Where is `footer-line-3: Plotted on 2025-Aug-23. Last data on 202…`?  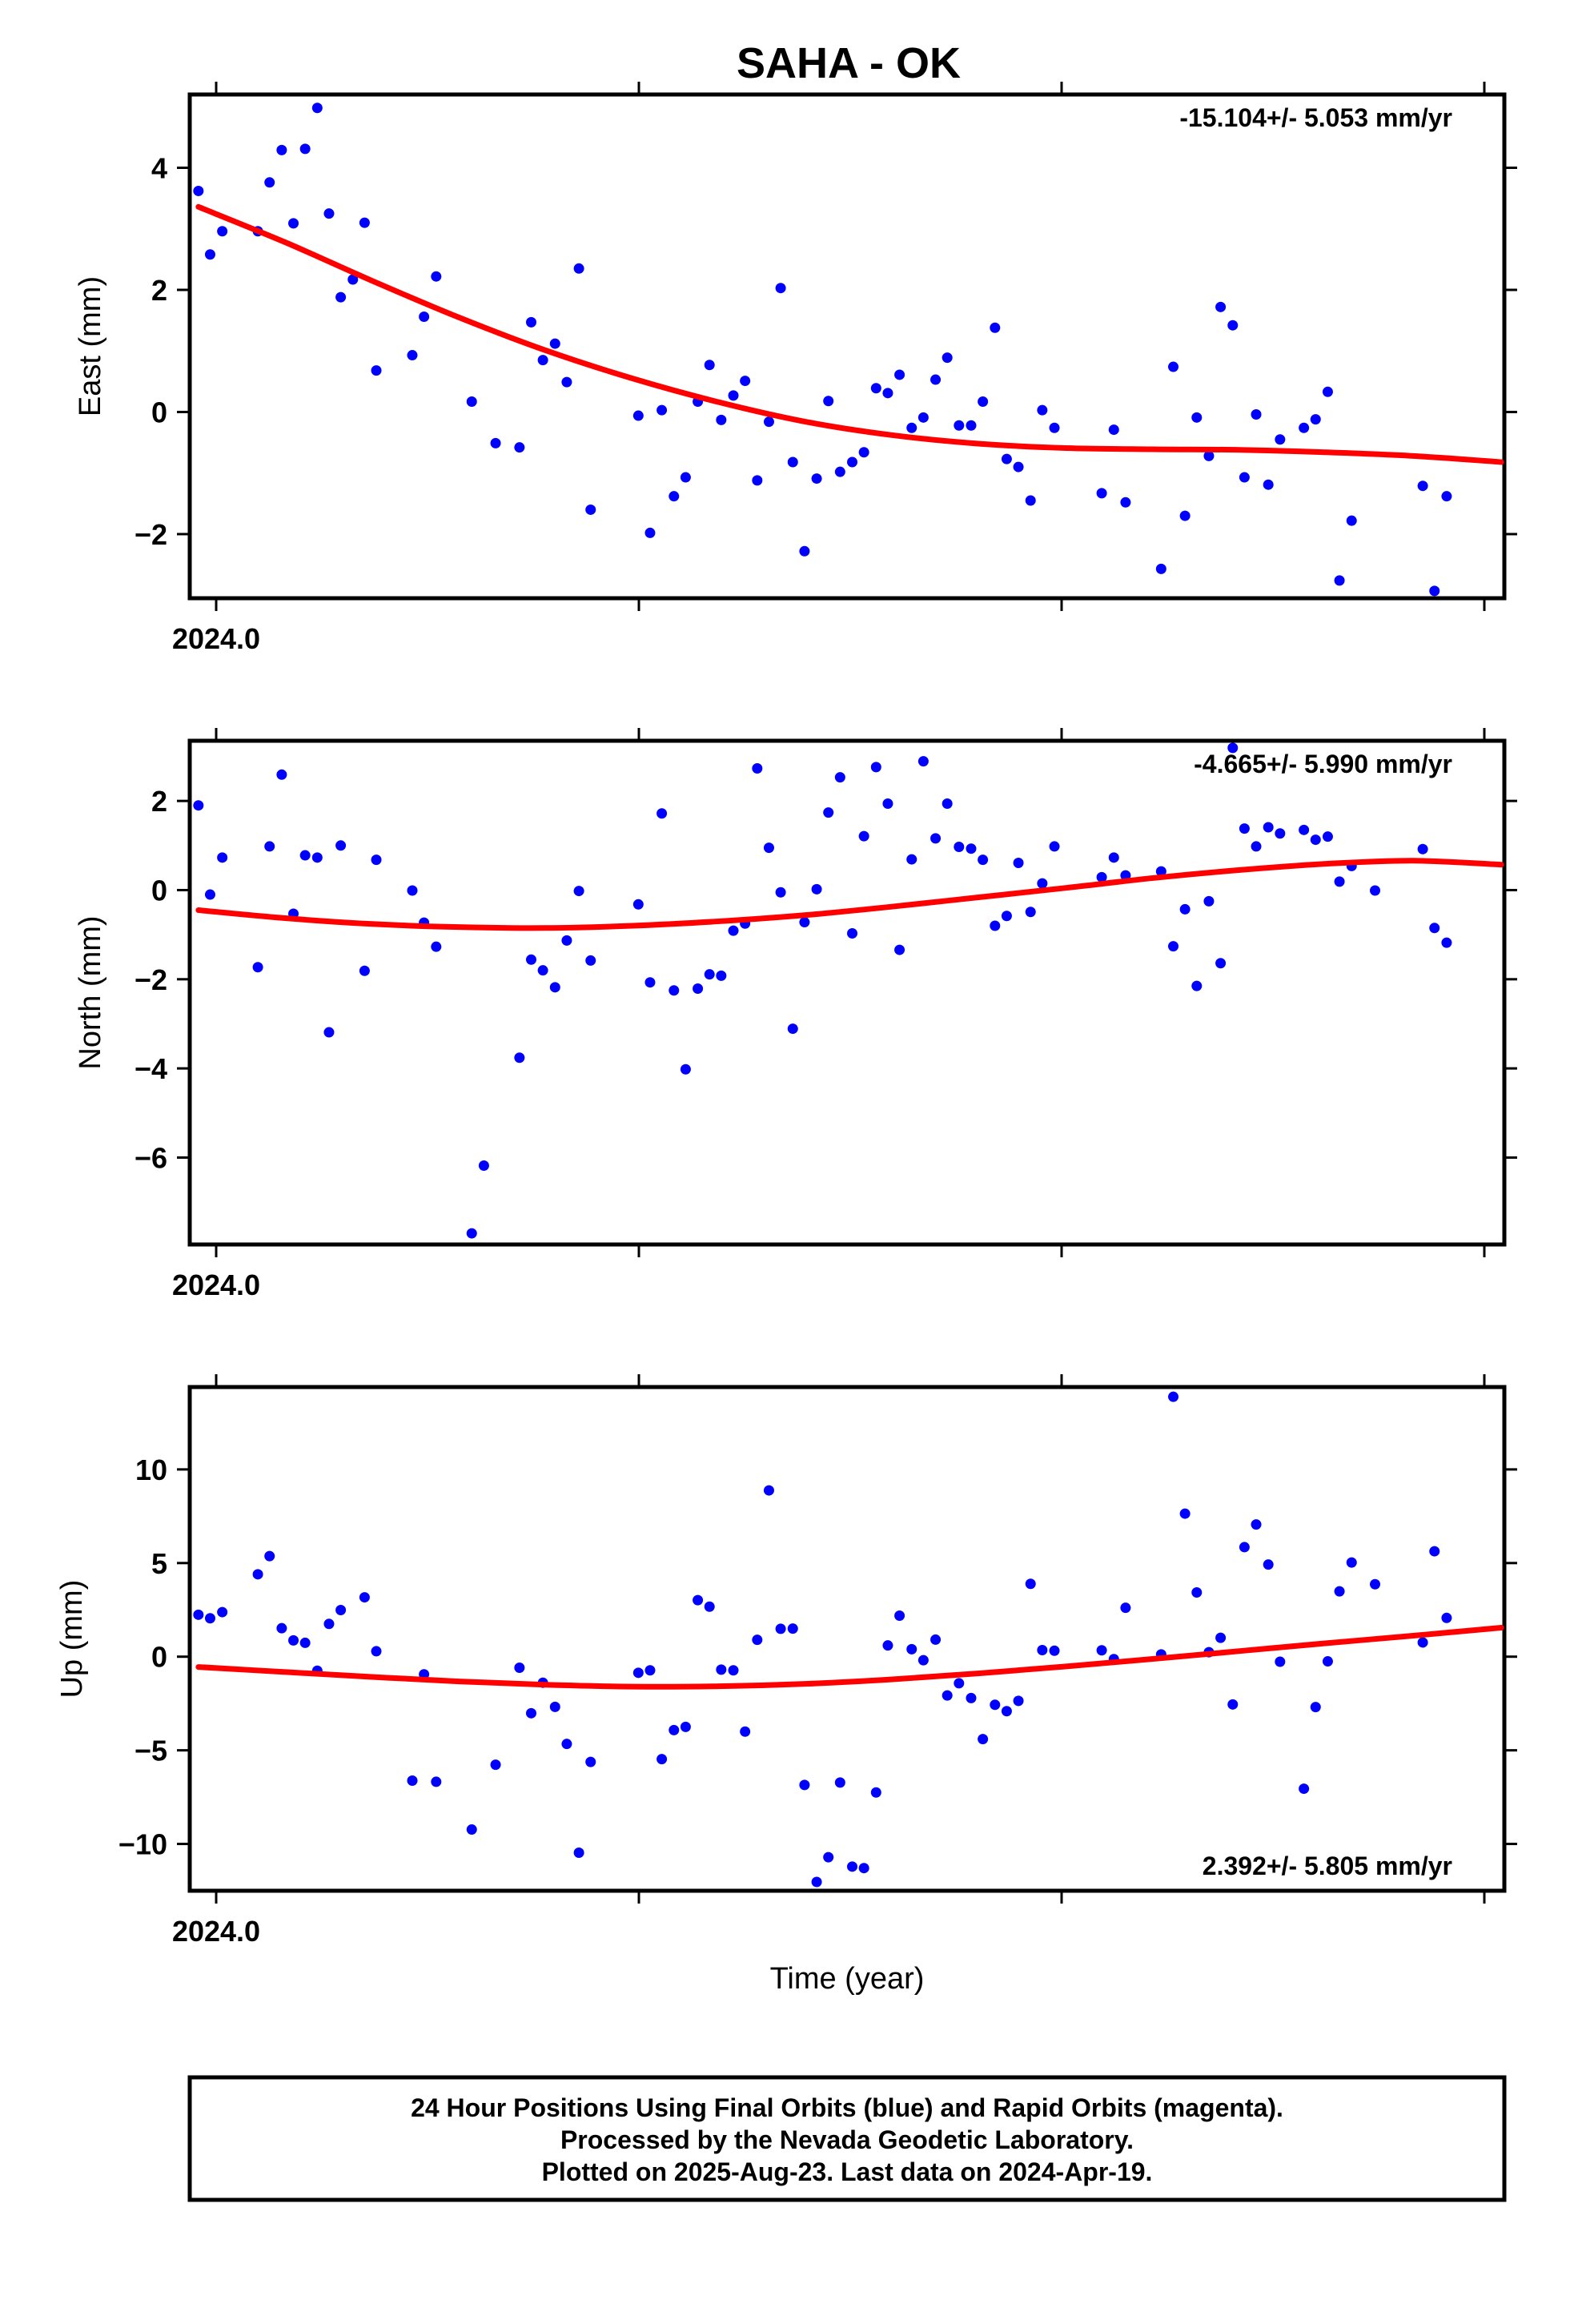
footer-line-3: Plotted on 2025-Aug-23. Last data on 202… is located at coordinates (847, 2171).